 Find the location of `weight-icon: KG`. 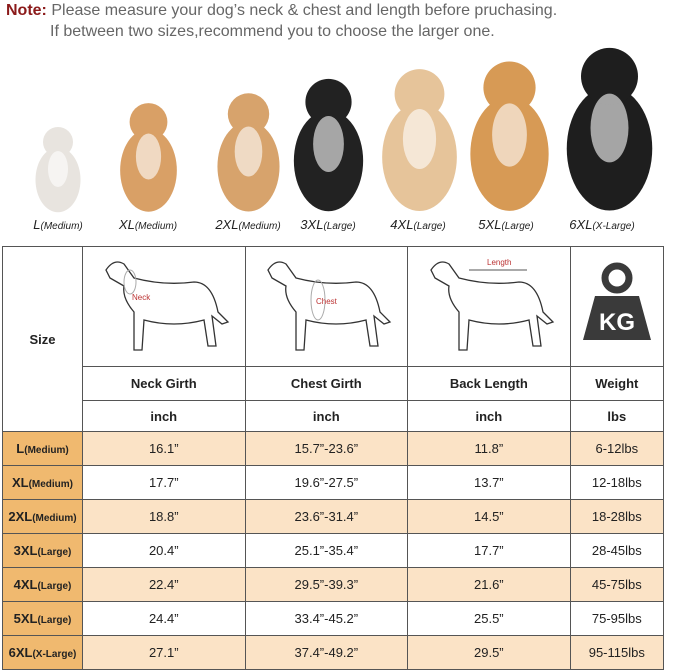

weight-icon: KG is located at coordinates (617, 306).